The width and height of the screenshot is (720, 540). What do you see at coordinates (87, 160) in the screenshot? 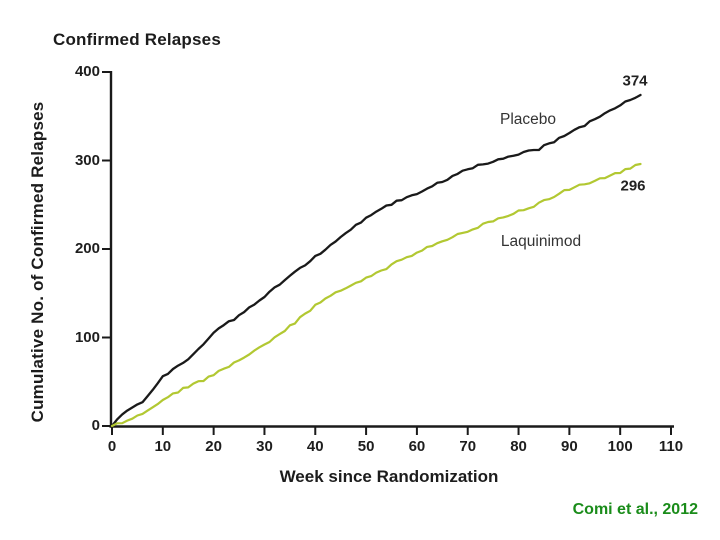
I see `y-tick-label: 300` at bounding box center [87, 160].